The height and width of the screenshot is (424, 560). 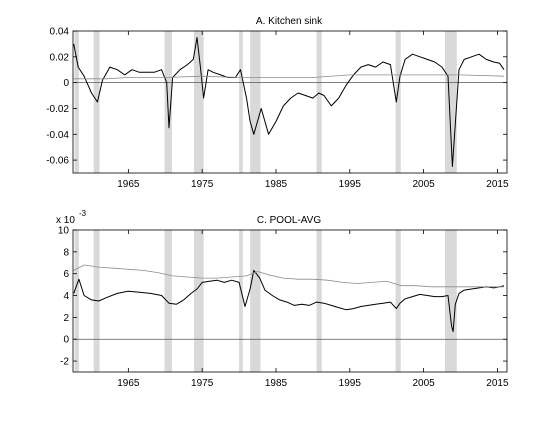 What do you see at coordinates (57, 135) in the screenshot?
I see `y-tick-label: -0.04` at bounding box center [57, 135].